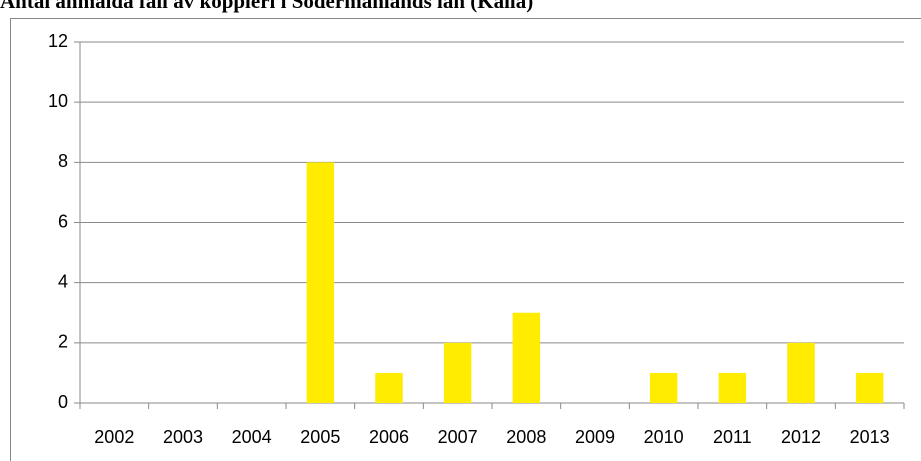 This screenshot has height=461, width=921. Describe the element at coordinates (526, 437) in the screenshot. I see `x-tick-label: 2008` at that location.